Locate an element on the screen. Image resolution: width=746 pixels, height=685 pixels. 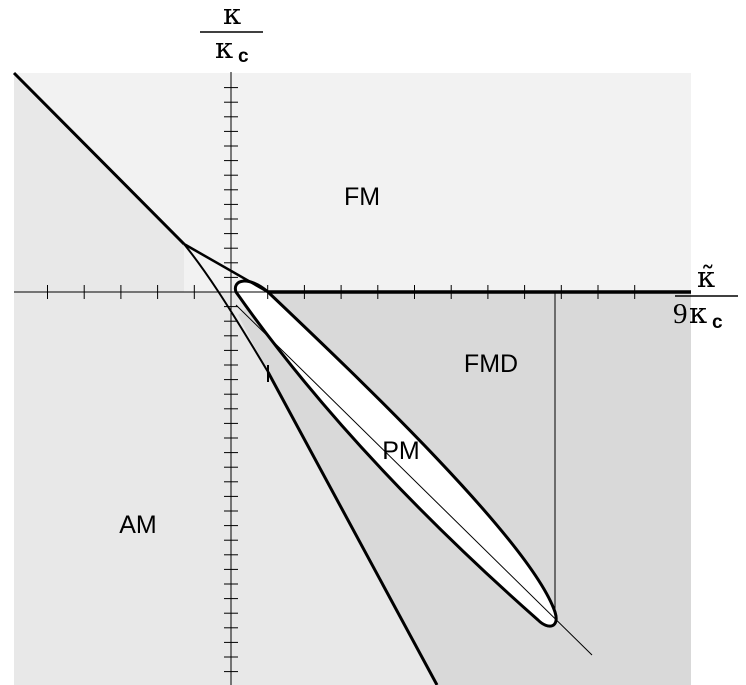
y-axis-ticks is located at coordinates (231, 380).